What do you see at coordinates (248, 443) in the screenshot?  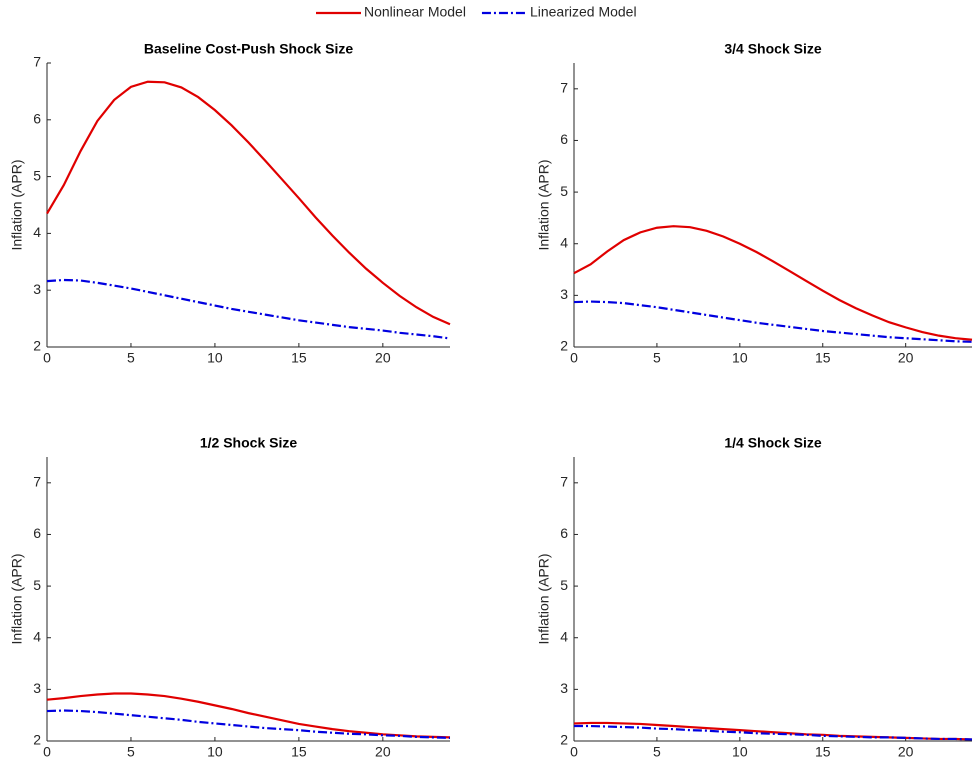 I see `subplot-title: 1/2 Shock Size` at bounding box center [248, 443].